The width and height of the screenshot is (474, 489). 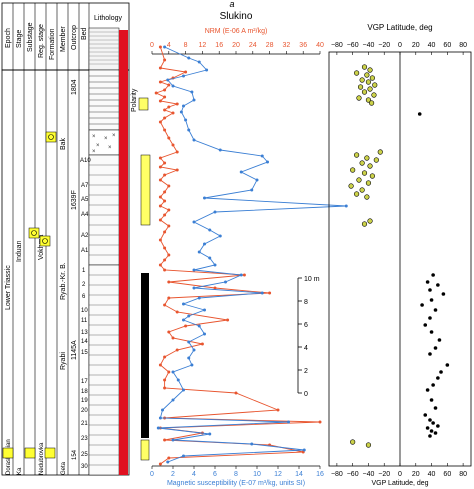 I want to click on vgp-bottom-label: VGP Latitude, deg, so click(x=399, y=483).